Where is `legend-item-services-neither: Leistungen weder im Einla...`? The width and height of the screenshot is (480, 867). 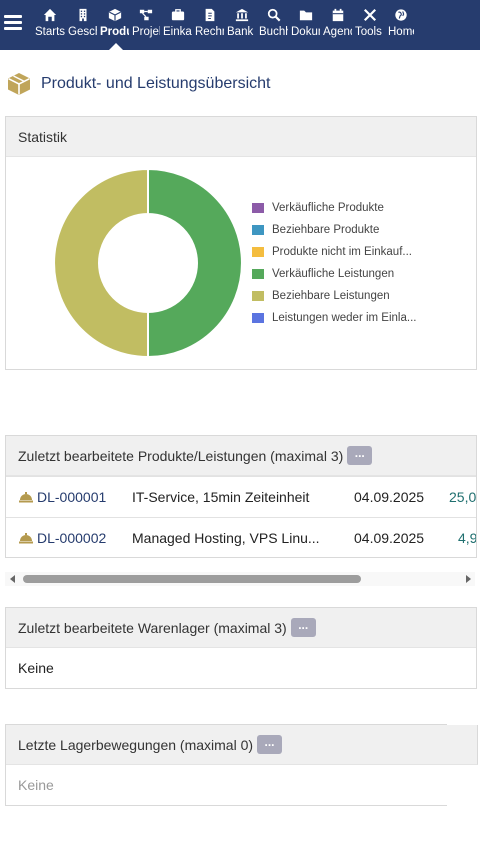 legend-item-services-neither: Leistungen weder im Einla... is located at coordinates (334, 318).